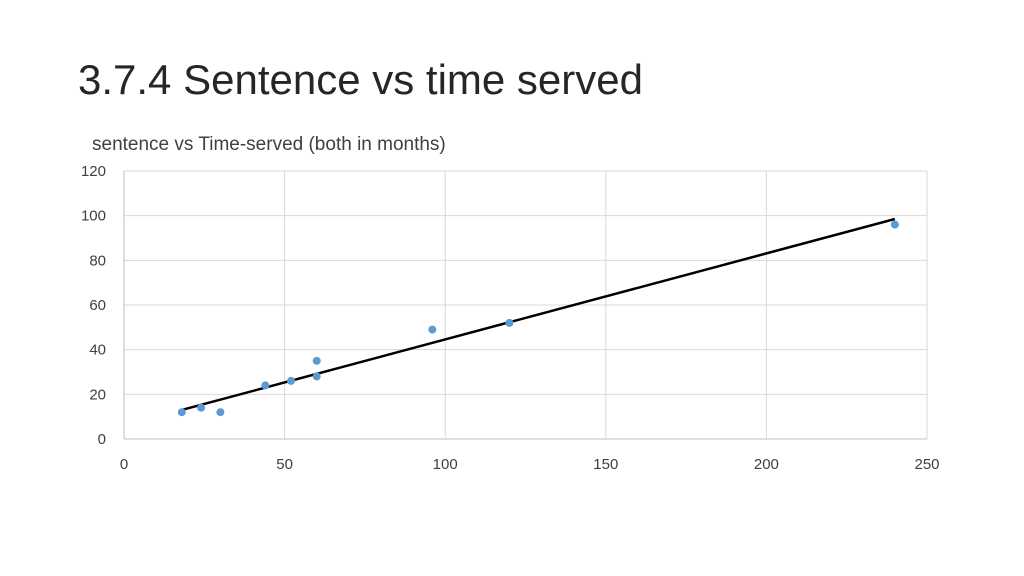  I want to click on y-tick-label: 0, so click(102, 439).